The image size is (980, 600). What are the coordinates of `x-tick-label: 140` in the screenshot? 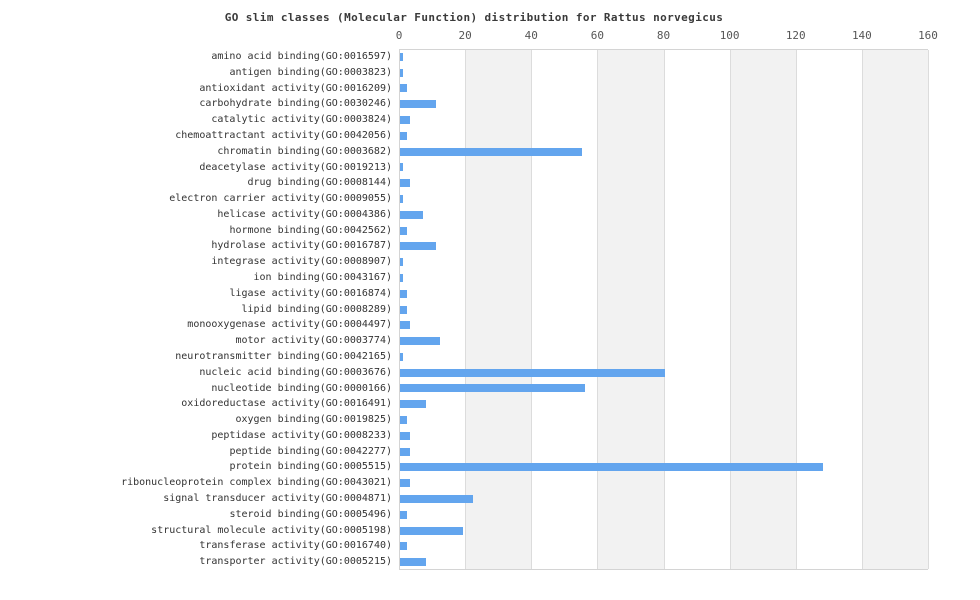 It's located at (861, 35).